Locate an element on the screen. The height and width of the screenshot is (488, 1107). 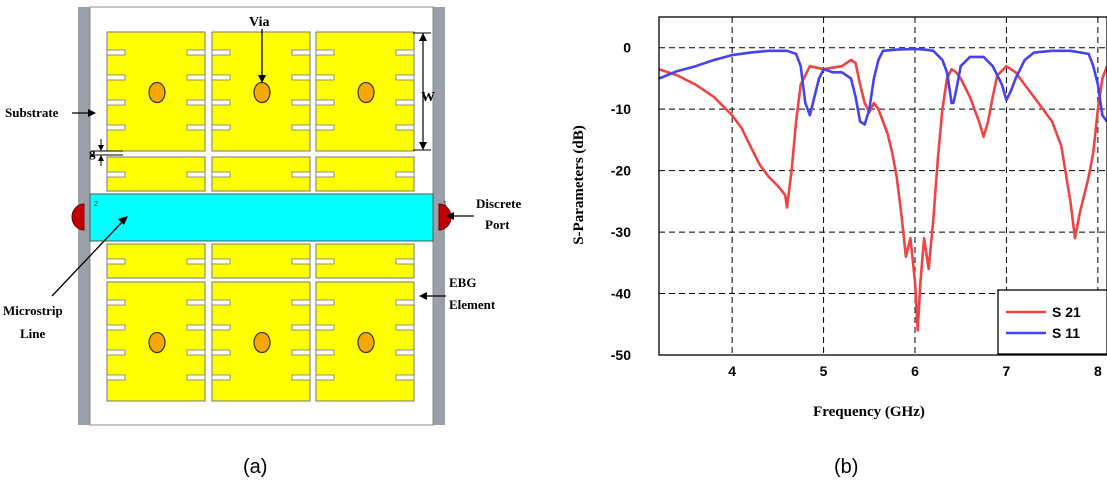
ebg-label-1: EBG is located at coordinates (462, 282).